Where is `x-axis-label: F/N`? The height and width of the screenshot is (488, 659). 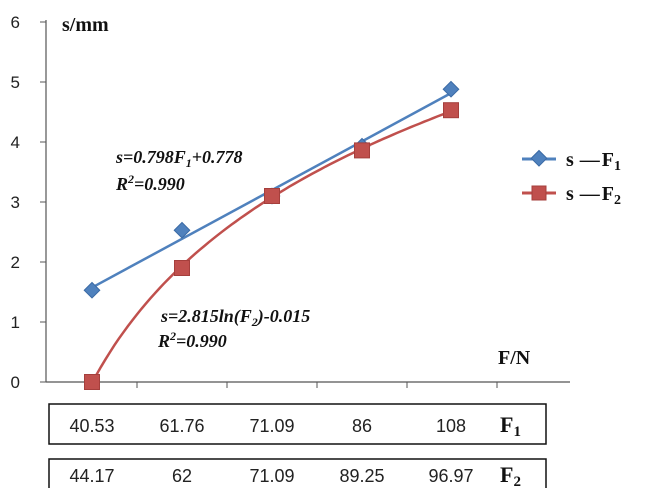 x-axis-label: F/N is located at coordinates (514, 358).